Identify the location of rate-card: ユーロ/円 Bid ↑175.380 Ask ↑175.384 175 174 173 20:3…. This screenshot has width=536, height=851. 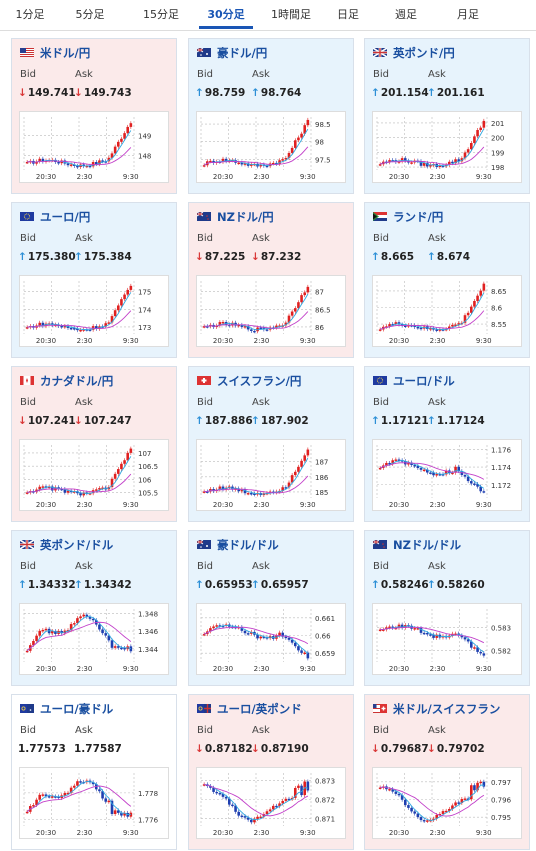
(94, 280).